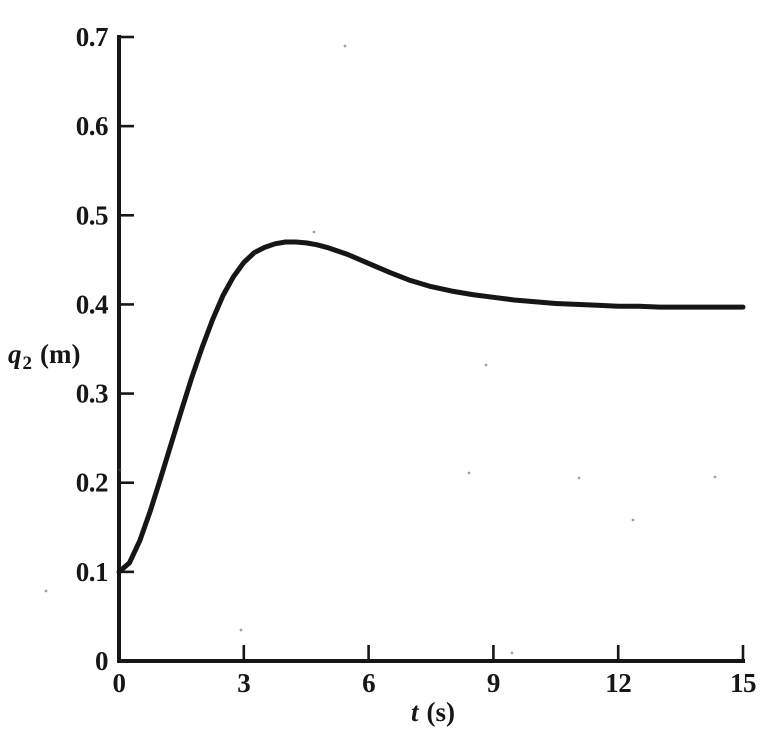 This screenshot has width=765, height=729. Describe the element at coordinates (15, 354) in the screenshot. I see `y-axis-variable: q` at that location.